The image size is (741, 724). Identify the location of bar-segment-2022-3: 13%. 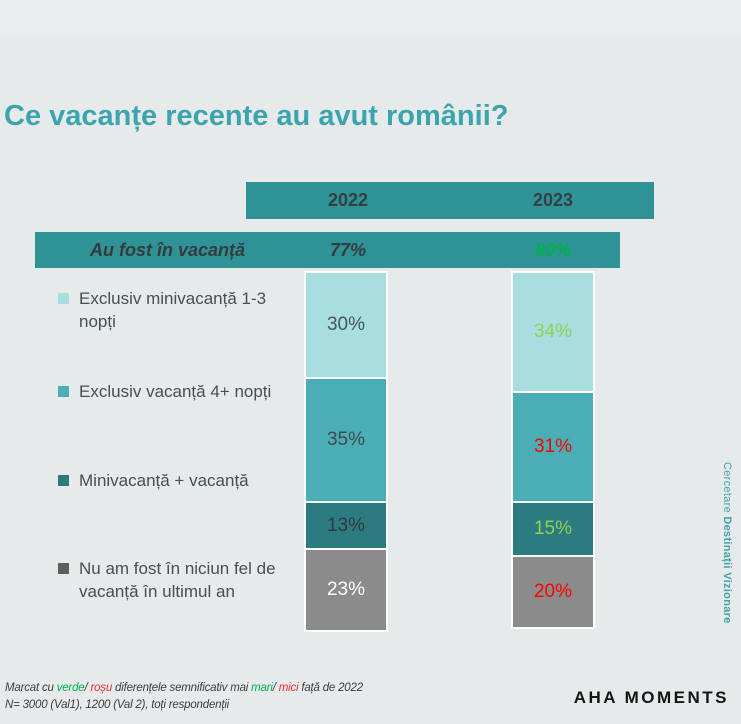
(346, 525).